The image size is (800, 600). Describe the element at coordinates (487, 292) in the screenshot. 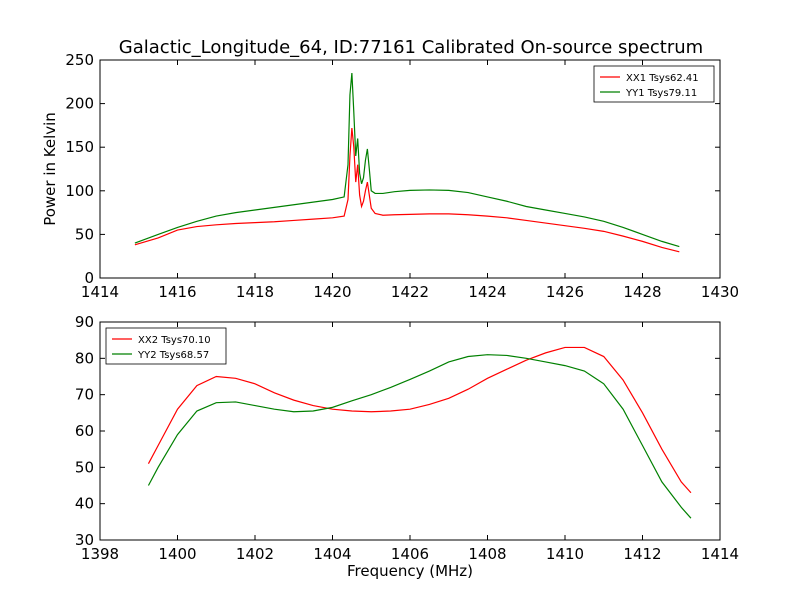

I see `x-tick-label: 1424` at that location.